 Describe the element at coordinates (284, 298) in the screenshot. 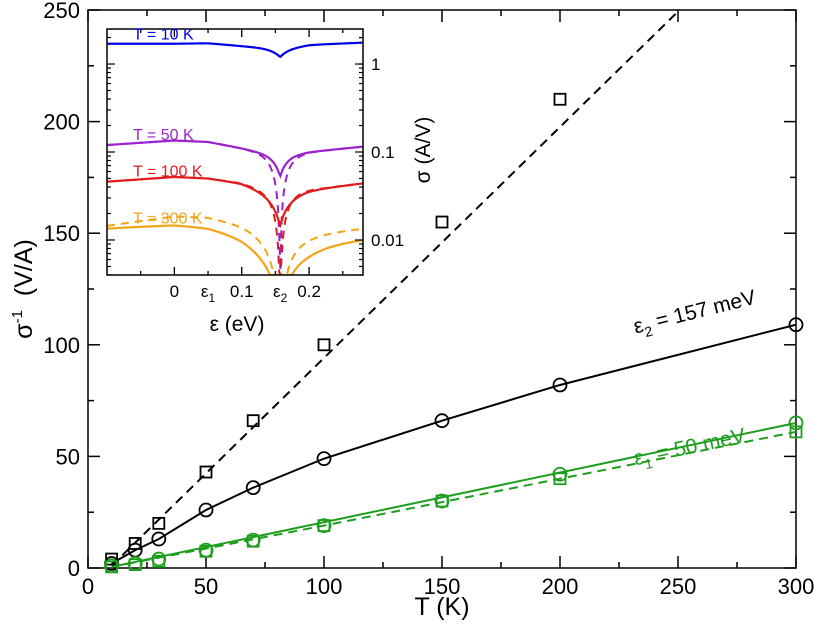

I see `inset-x-tick-sub: 2` at that location.